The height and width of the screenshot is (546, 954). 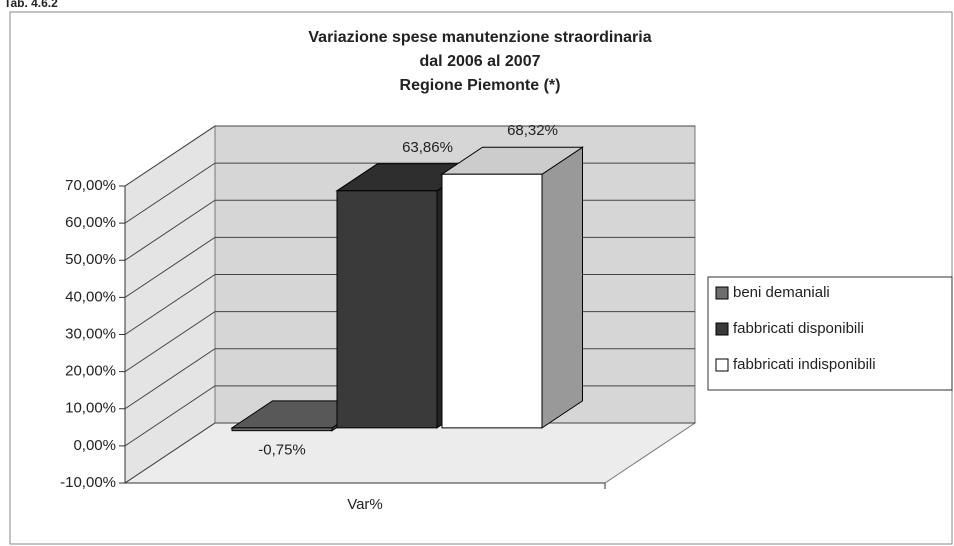 What do you see at coordinates (282, 450) in the screenshot?
I see `data-label: -0,75%` at bounding box center [282, 450].